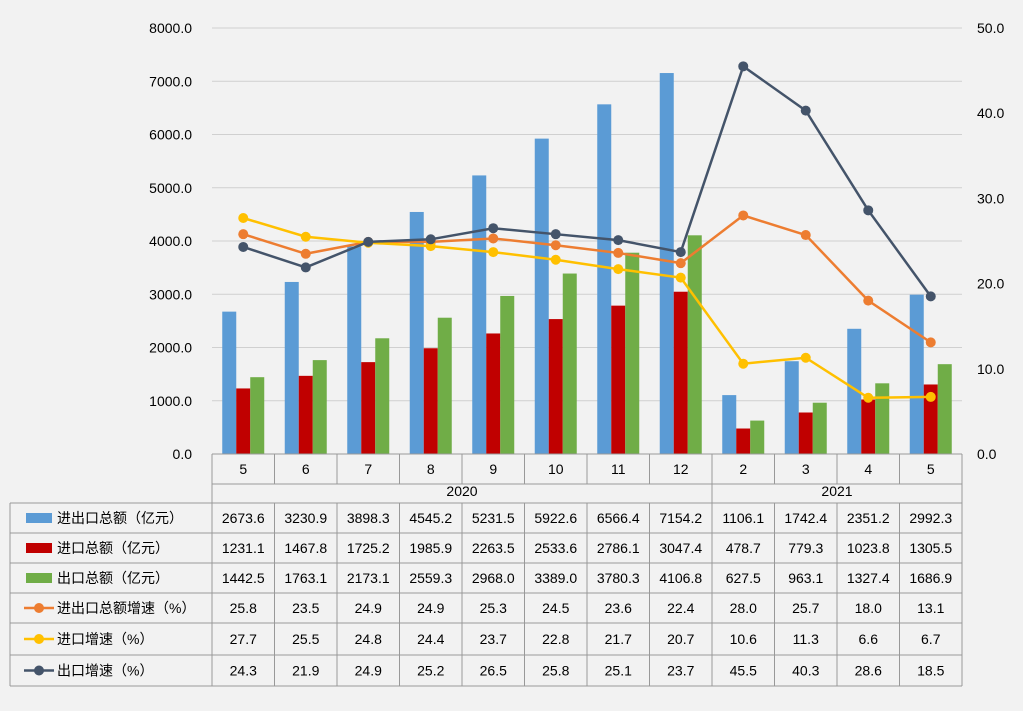 The height and width of the screenshot is (711, 1023). Describe the element at coordinates (743, 578) in the screenshot. I see `data-label: 627.5` at that location.